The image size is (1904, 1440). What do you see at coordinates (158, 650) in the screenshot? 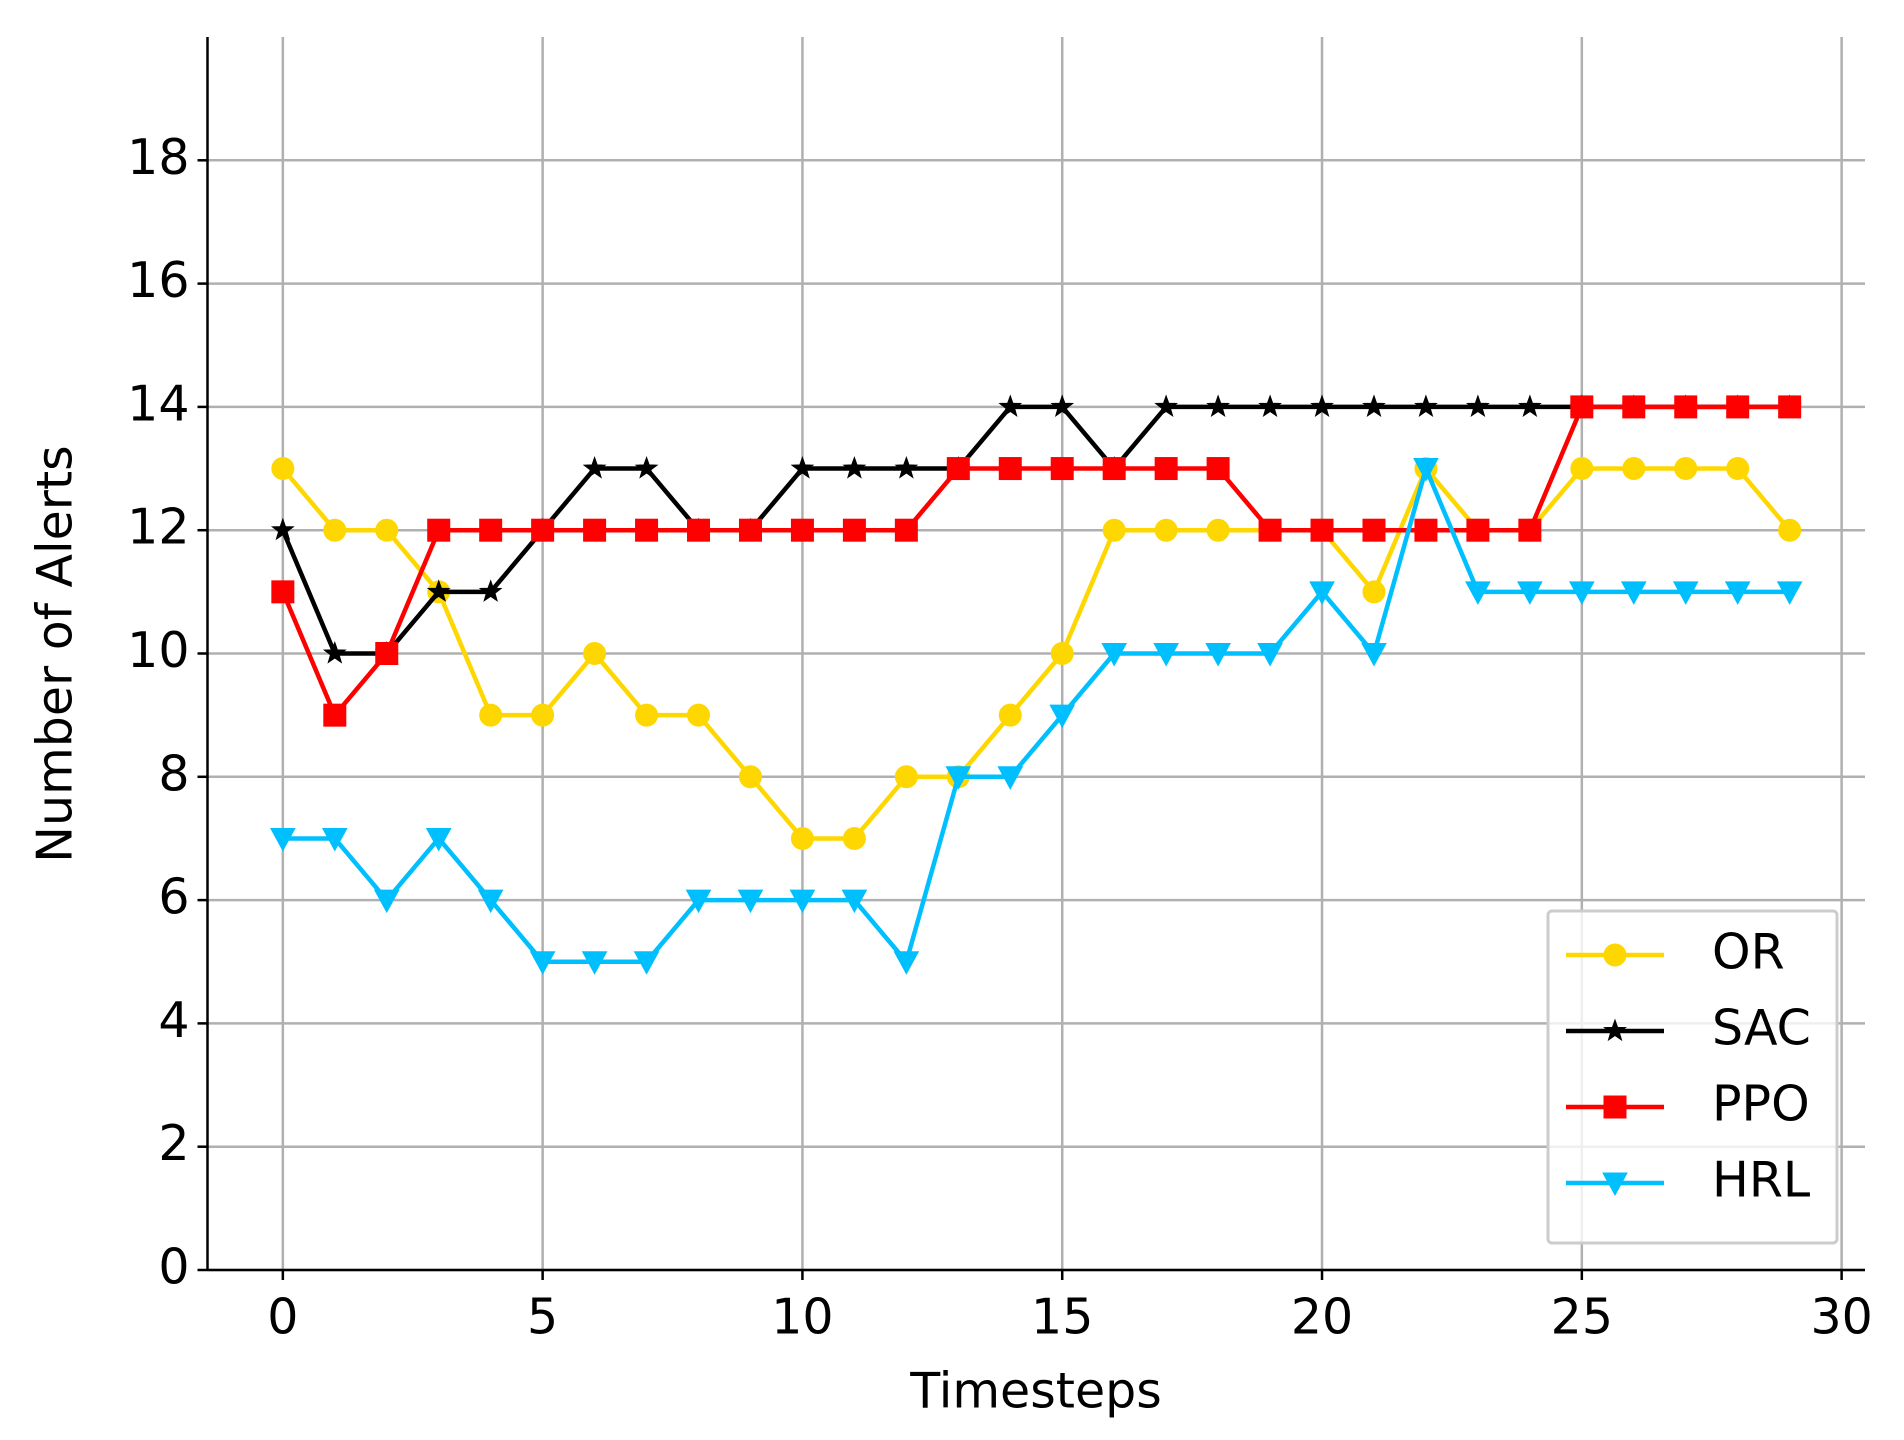
I see `y-tick-label: 10` at bounding box center [158, 650].